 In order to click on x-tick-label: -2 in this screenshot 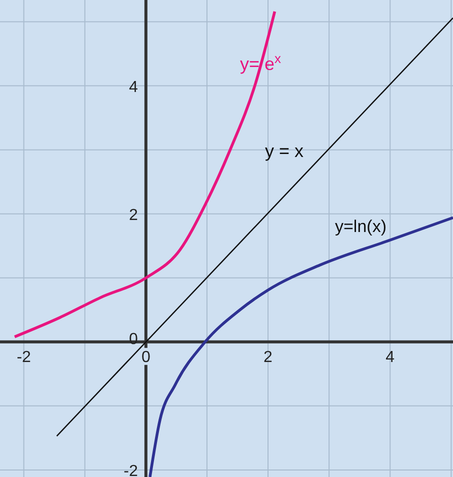, I will do `click(24, 357)`.